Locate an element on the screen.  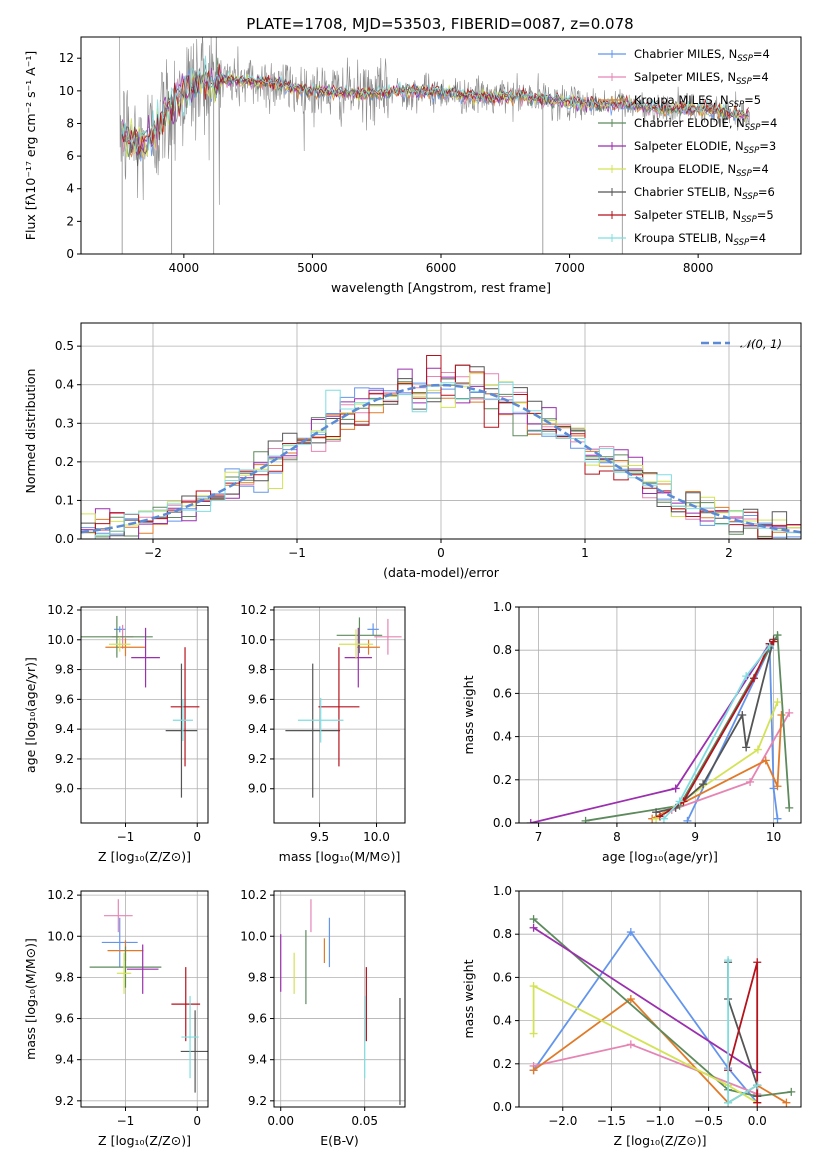
x-tick-label: 10.0 is located at coordinates (376, 837).